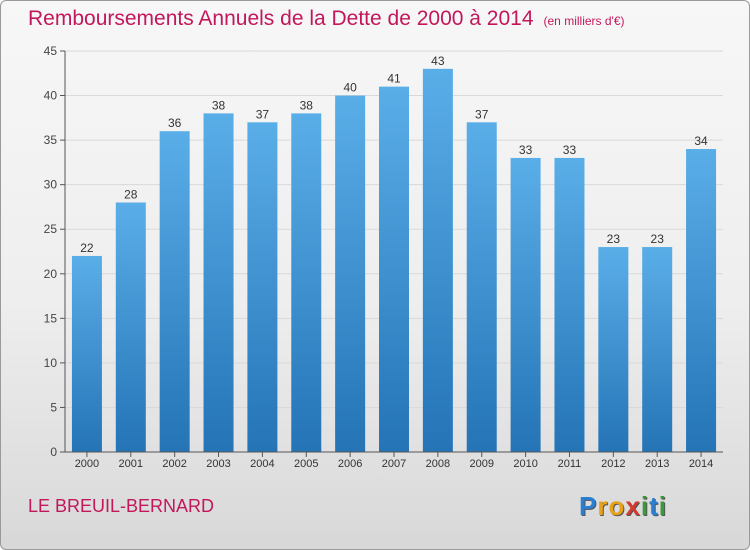 Image resolution: width=750 pixels, height=550 pixels. I want to click on y-tick-label: 25, so click(51, 229).